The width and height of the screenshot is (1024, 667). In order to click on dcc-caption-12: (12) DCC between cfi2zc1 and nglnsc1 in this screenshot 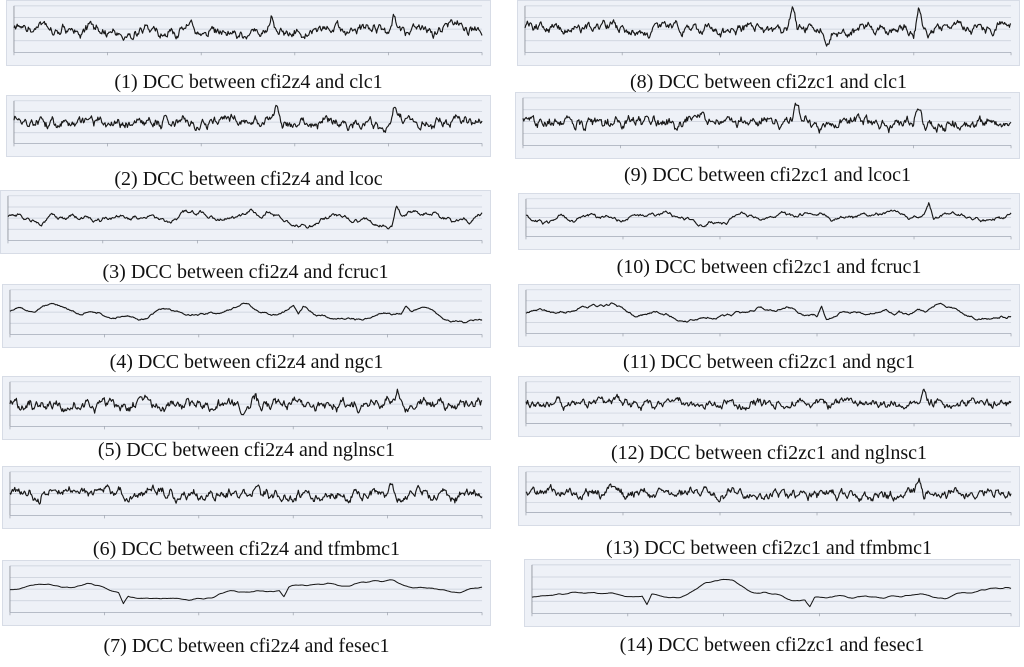, I will do `click(768, 453)`.